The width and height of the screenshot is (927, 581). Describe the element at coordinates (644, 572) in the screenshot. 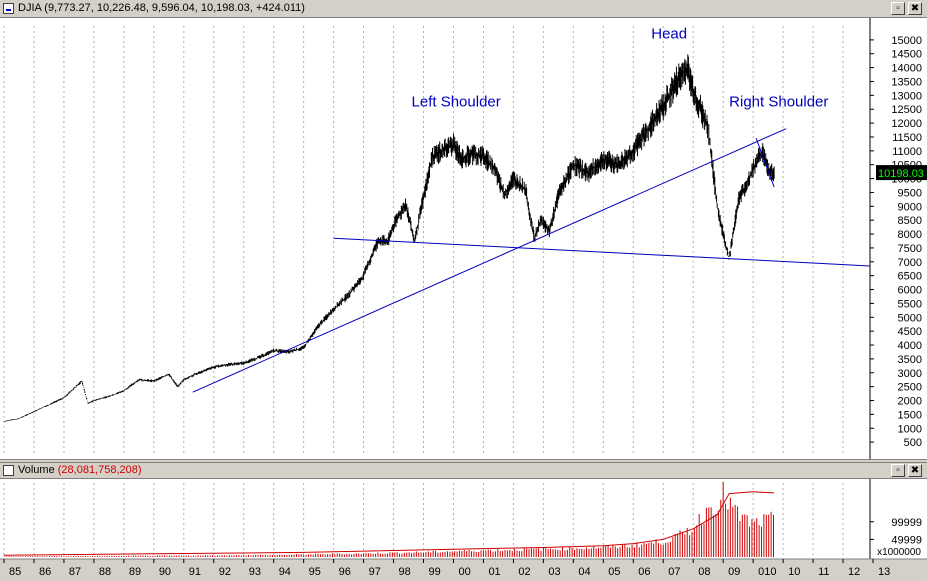

I see `time-tick-label: 06` at that location.